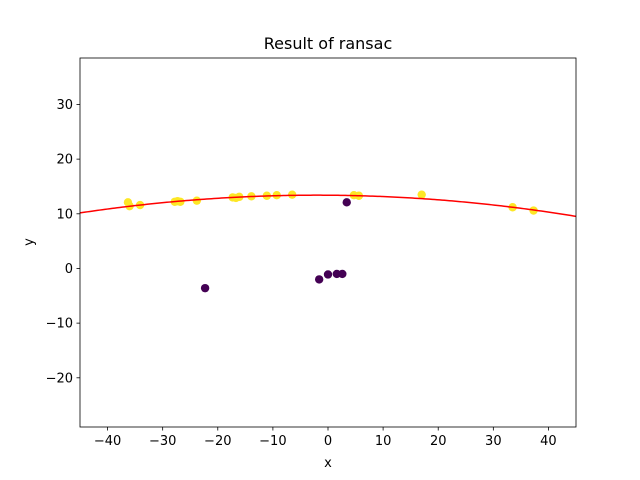  I want to click on y-tick-label: 10, so click(64, 214).